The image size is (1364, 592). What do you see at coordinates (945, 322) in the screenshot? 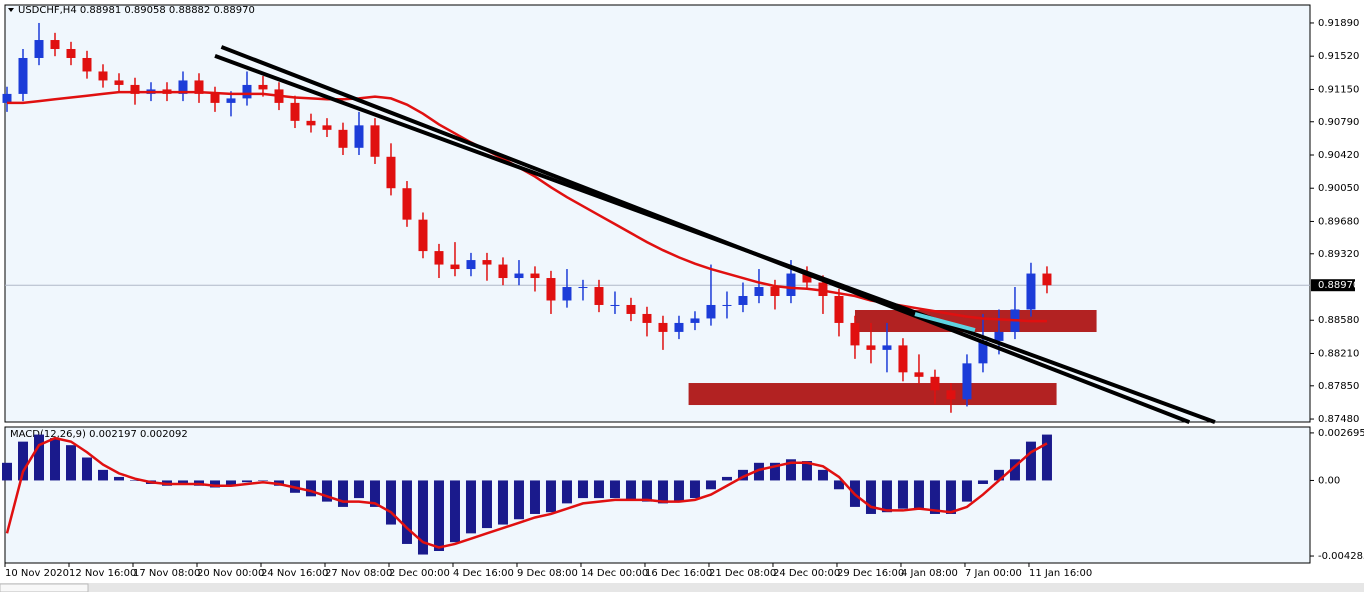
I see `trendline` at bounding box center [945, 322].